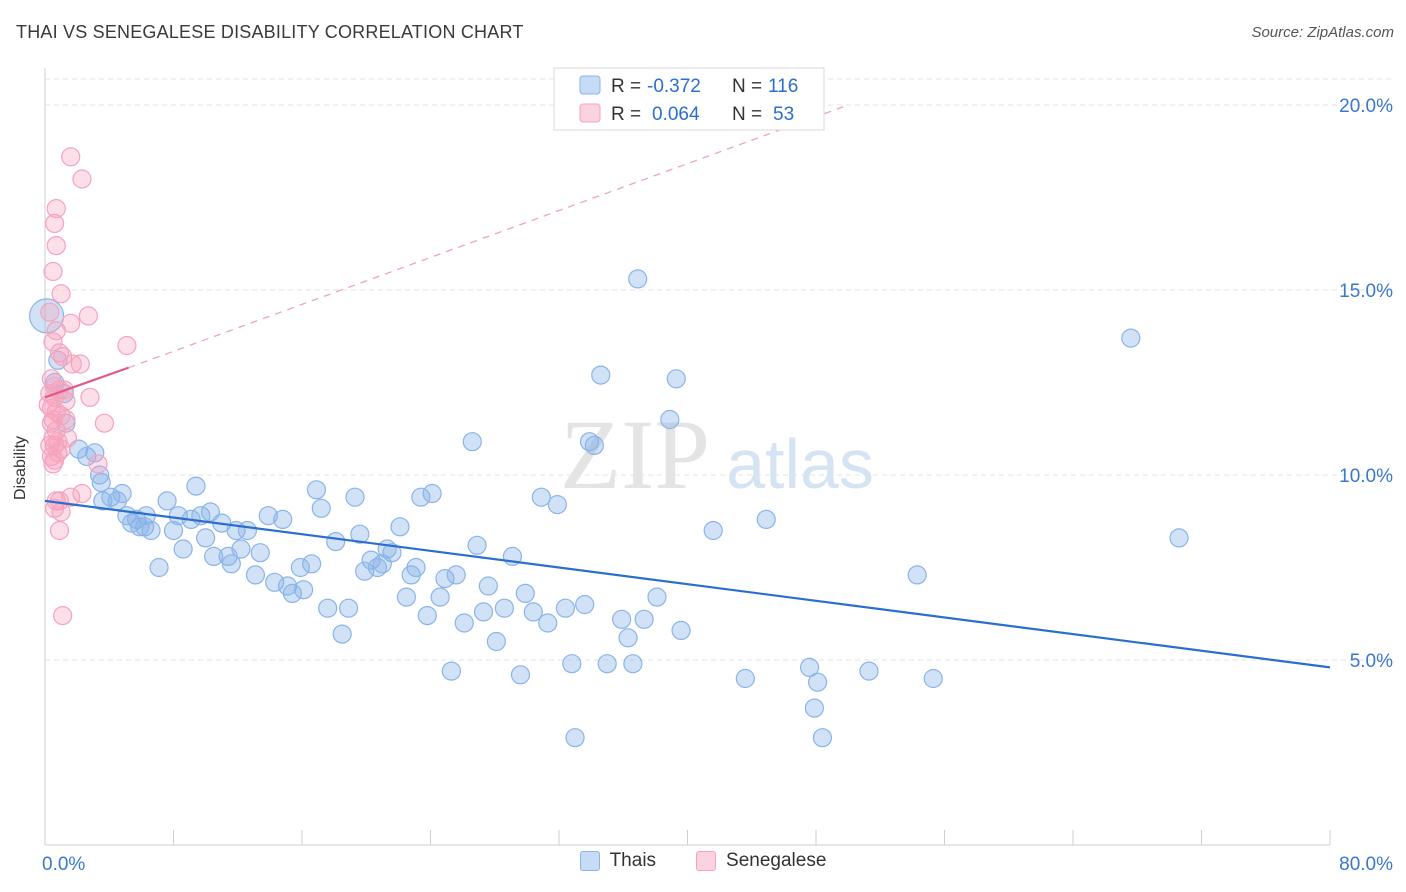  What do you see at coordinates (689, 99) in the screenshot?
I see `legend-box: R = -0.372 N = 116 R = 0.064 N = 53` at bounding box center [689, 99].